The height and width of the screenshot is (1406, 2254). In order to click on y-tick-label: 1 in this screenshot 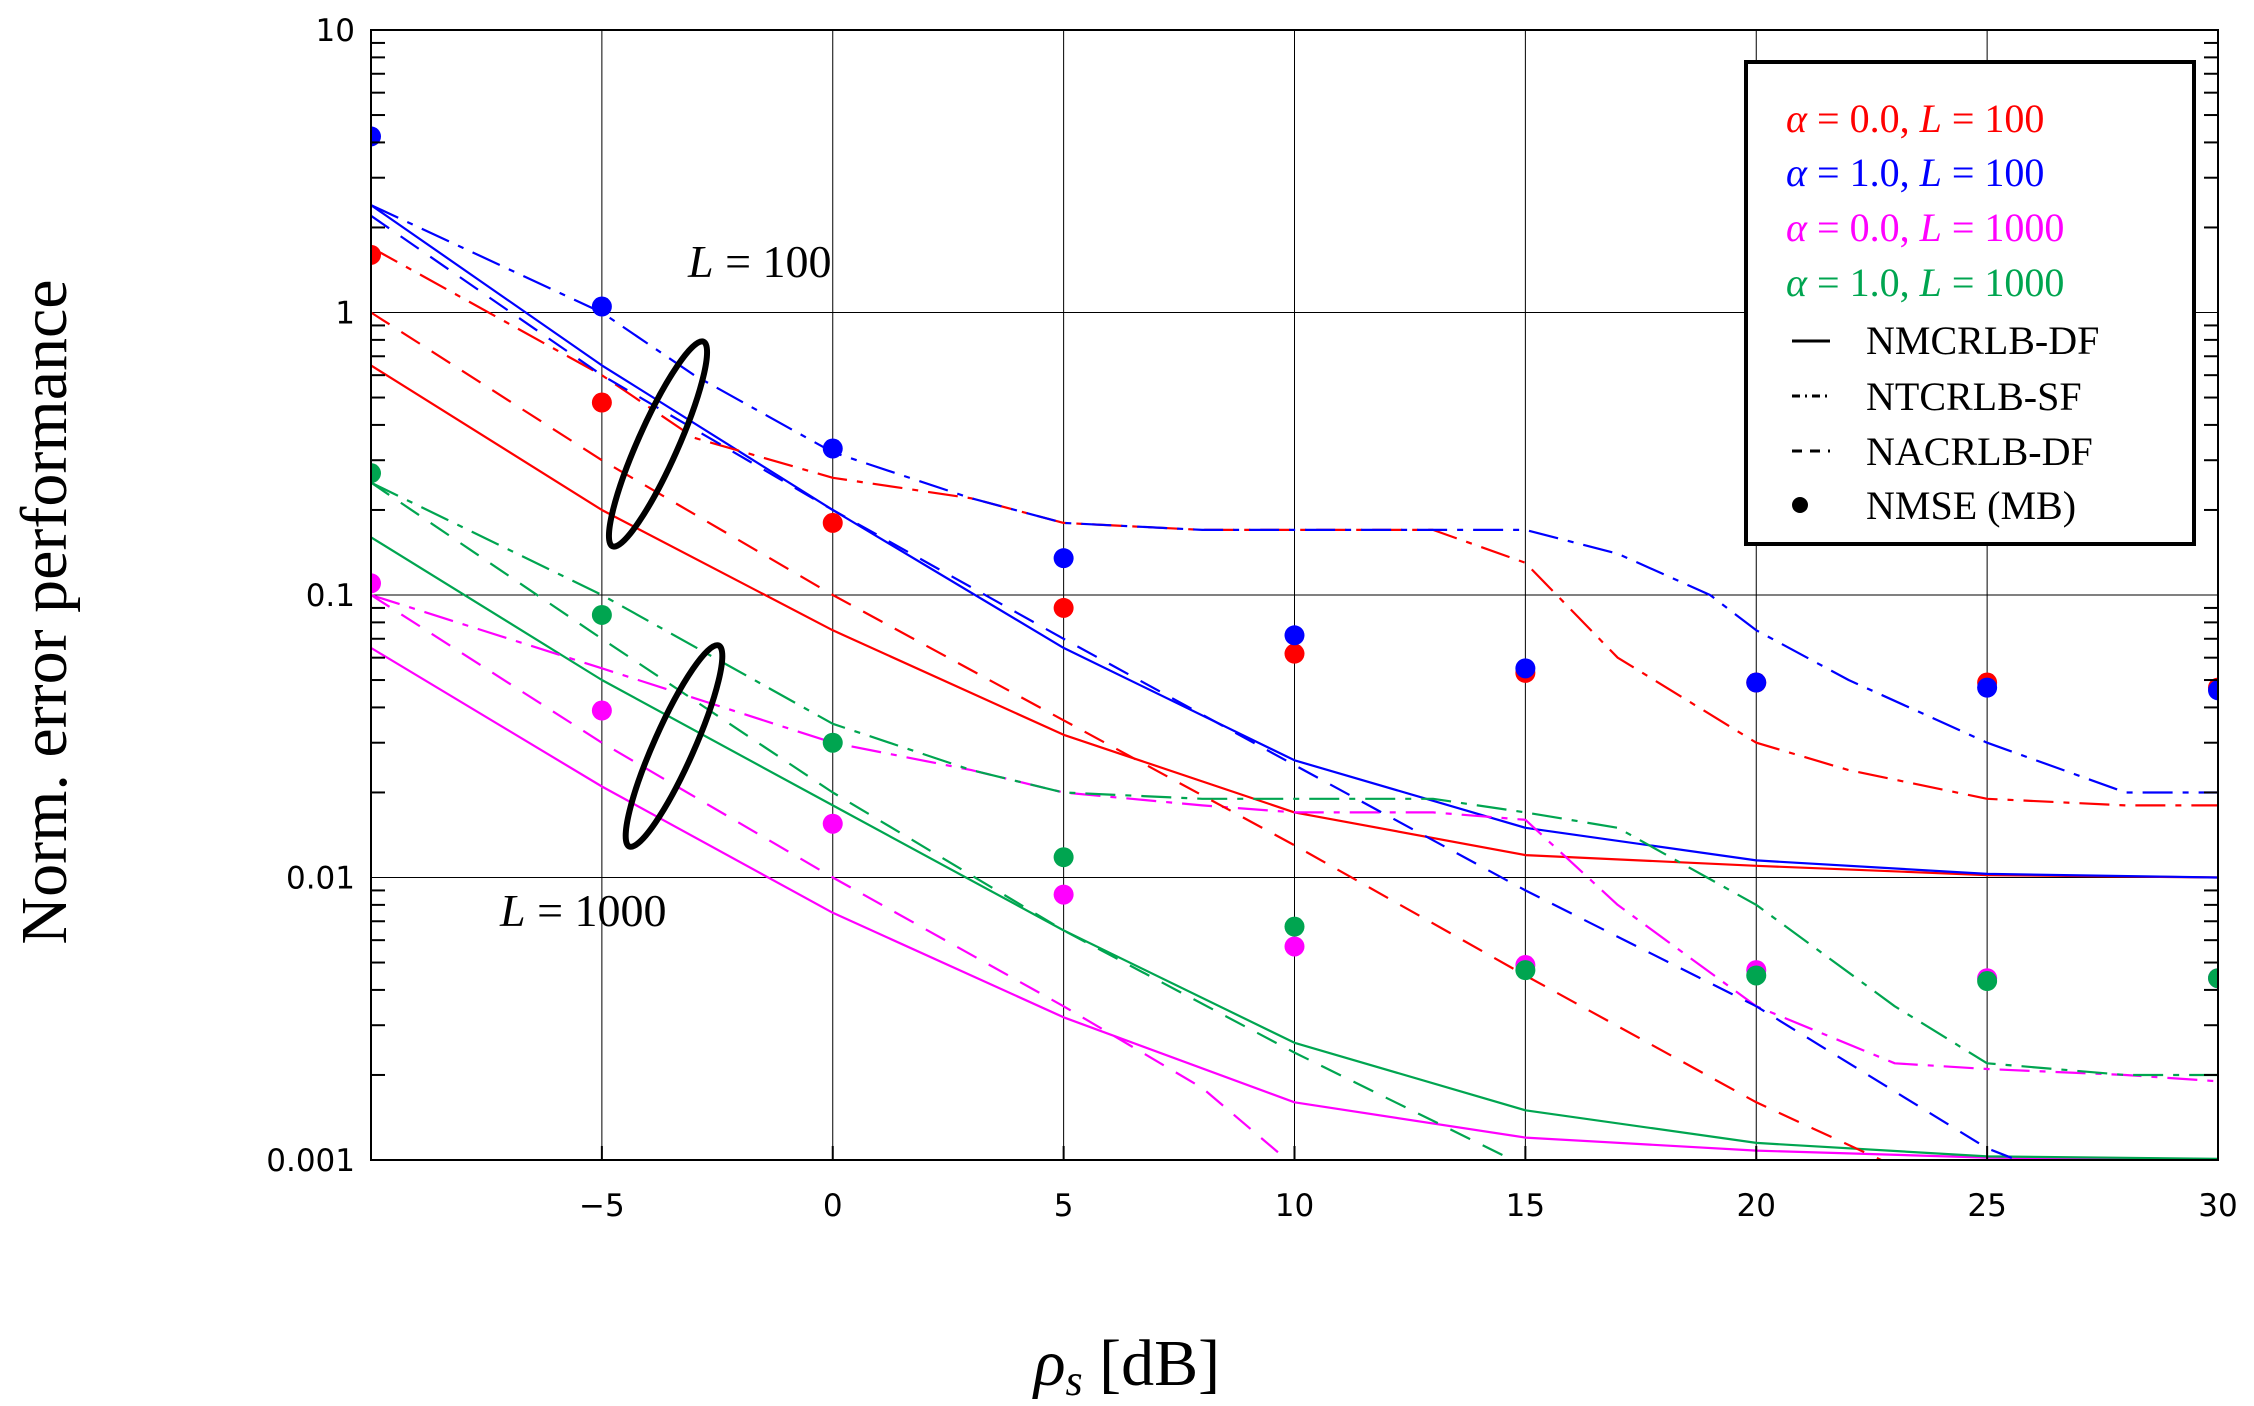, I will do `click(345, 314)`.